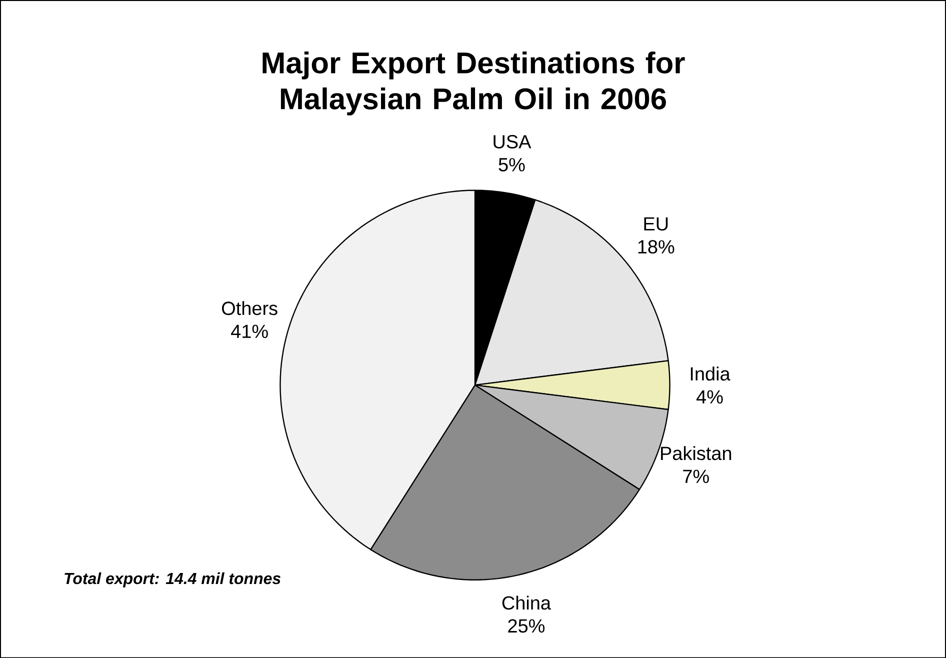 The height and width of the screenshot is (658, 946). Describe the element at coordinates (710, 373) in the screenshot. I see `slice-label: India` at that location.